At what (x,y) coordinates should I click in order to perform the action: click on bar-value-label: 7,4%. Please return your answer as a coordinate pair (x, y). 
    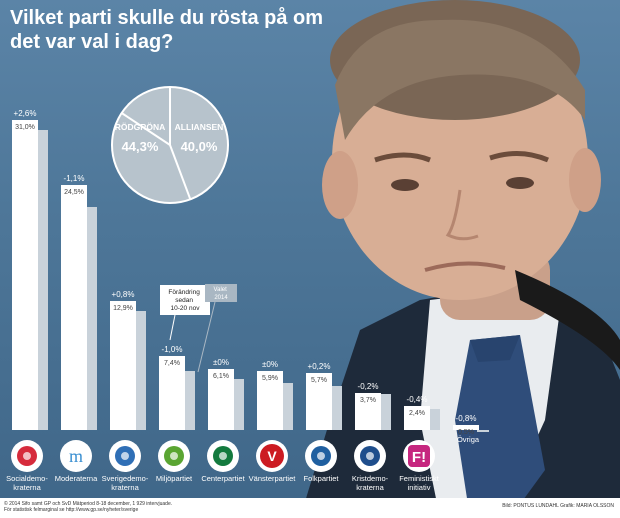
    Looking at the image, I should click on (172, 363).